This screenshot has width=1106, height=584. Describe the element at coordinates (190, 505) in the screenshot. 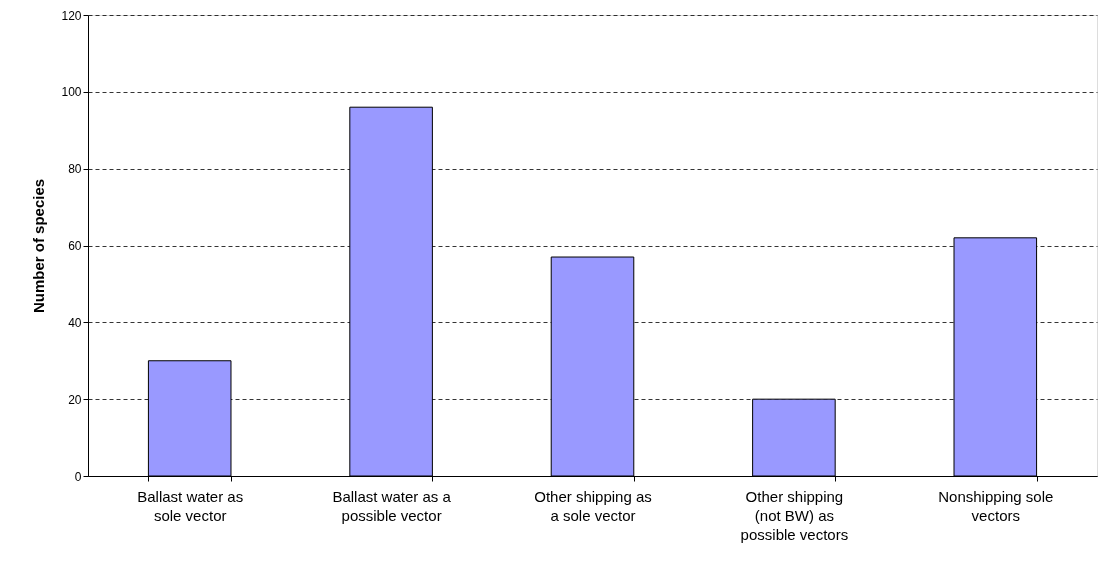

I see `x-tick-label: Ballast water as sole vector` at that location.